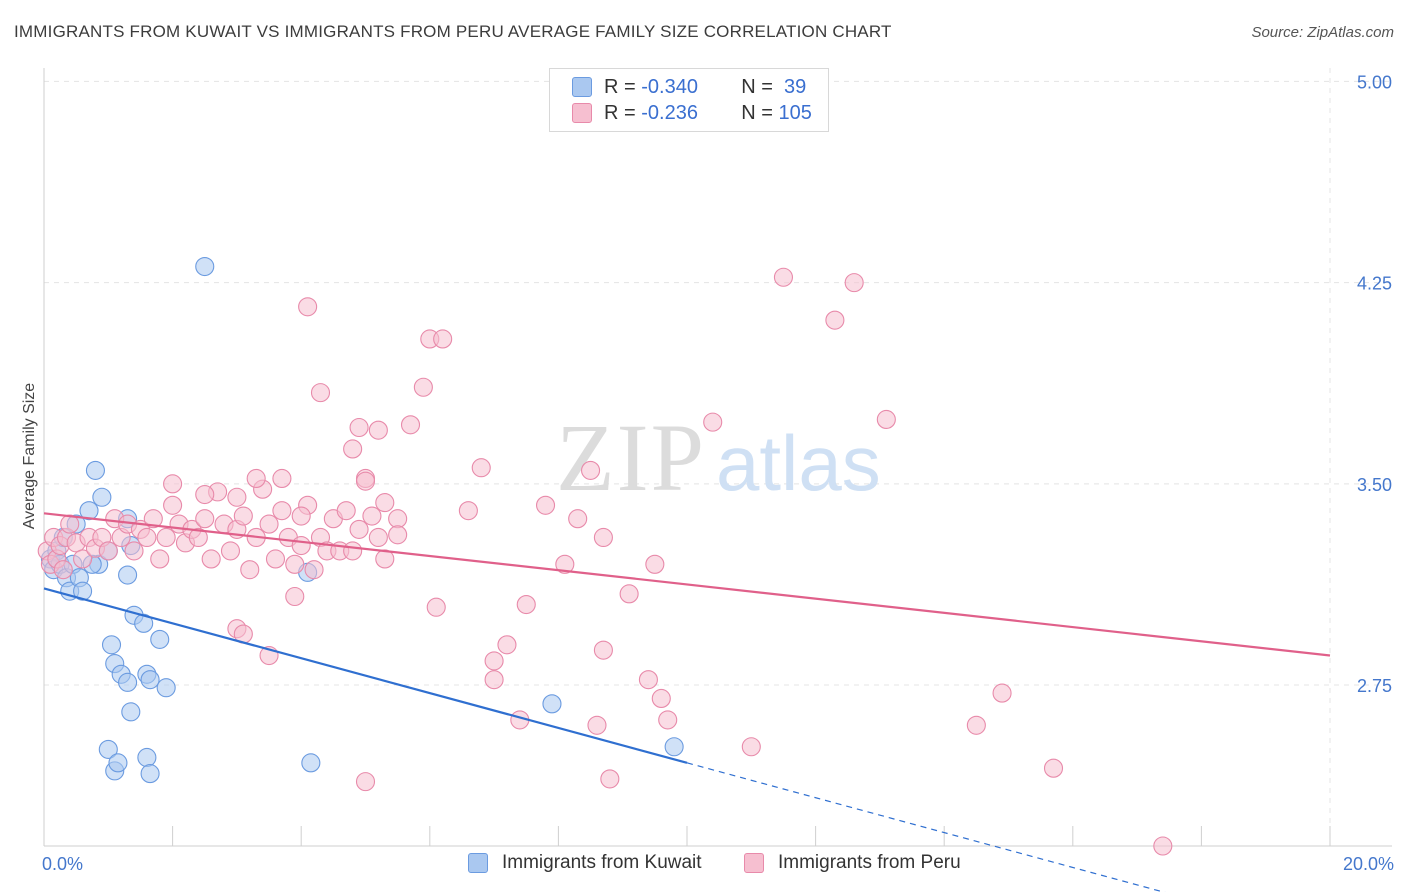  Describe the element at coordinates (623, 86) in the screenshot. I see `legend-r-label: R =` at that location.